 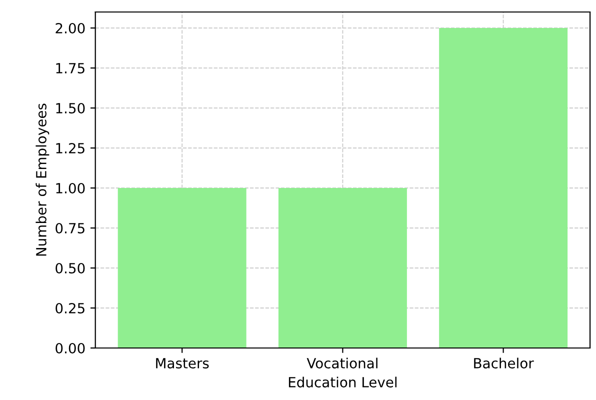 I want to click on x-tick-label: Vocational, so click(x=342, y=363).